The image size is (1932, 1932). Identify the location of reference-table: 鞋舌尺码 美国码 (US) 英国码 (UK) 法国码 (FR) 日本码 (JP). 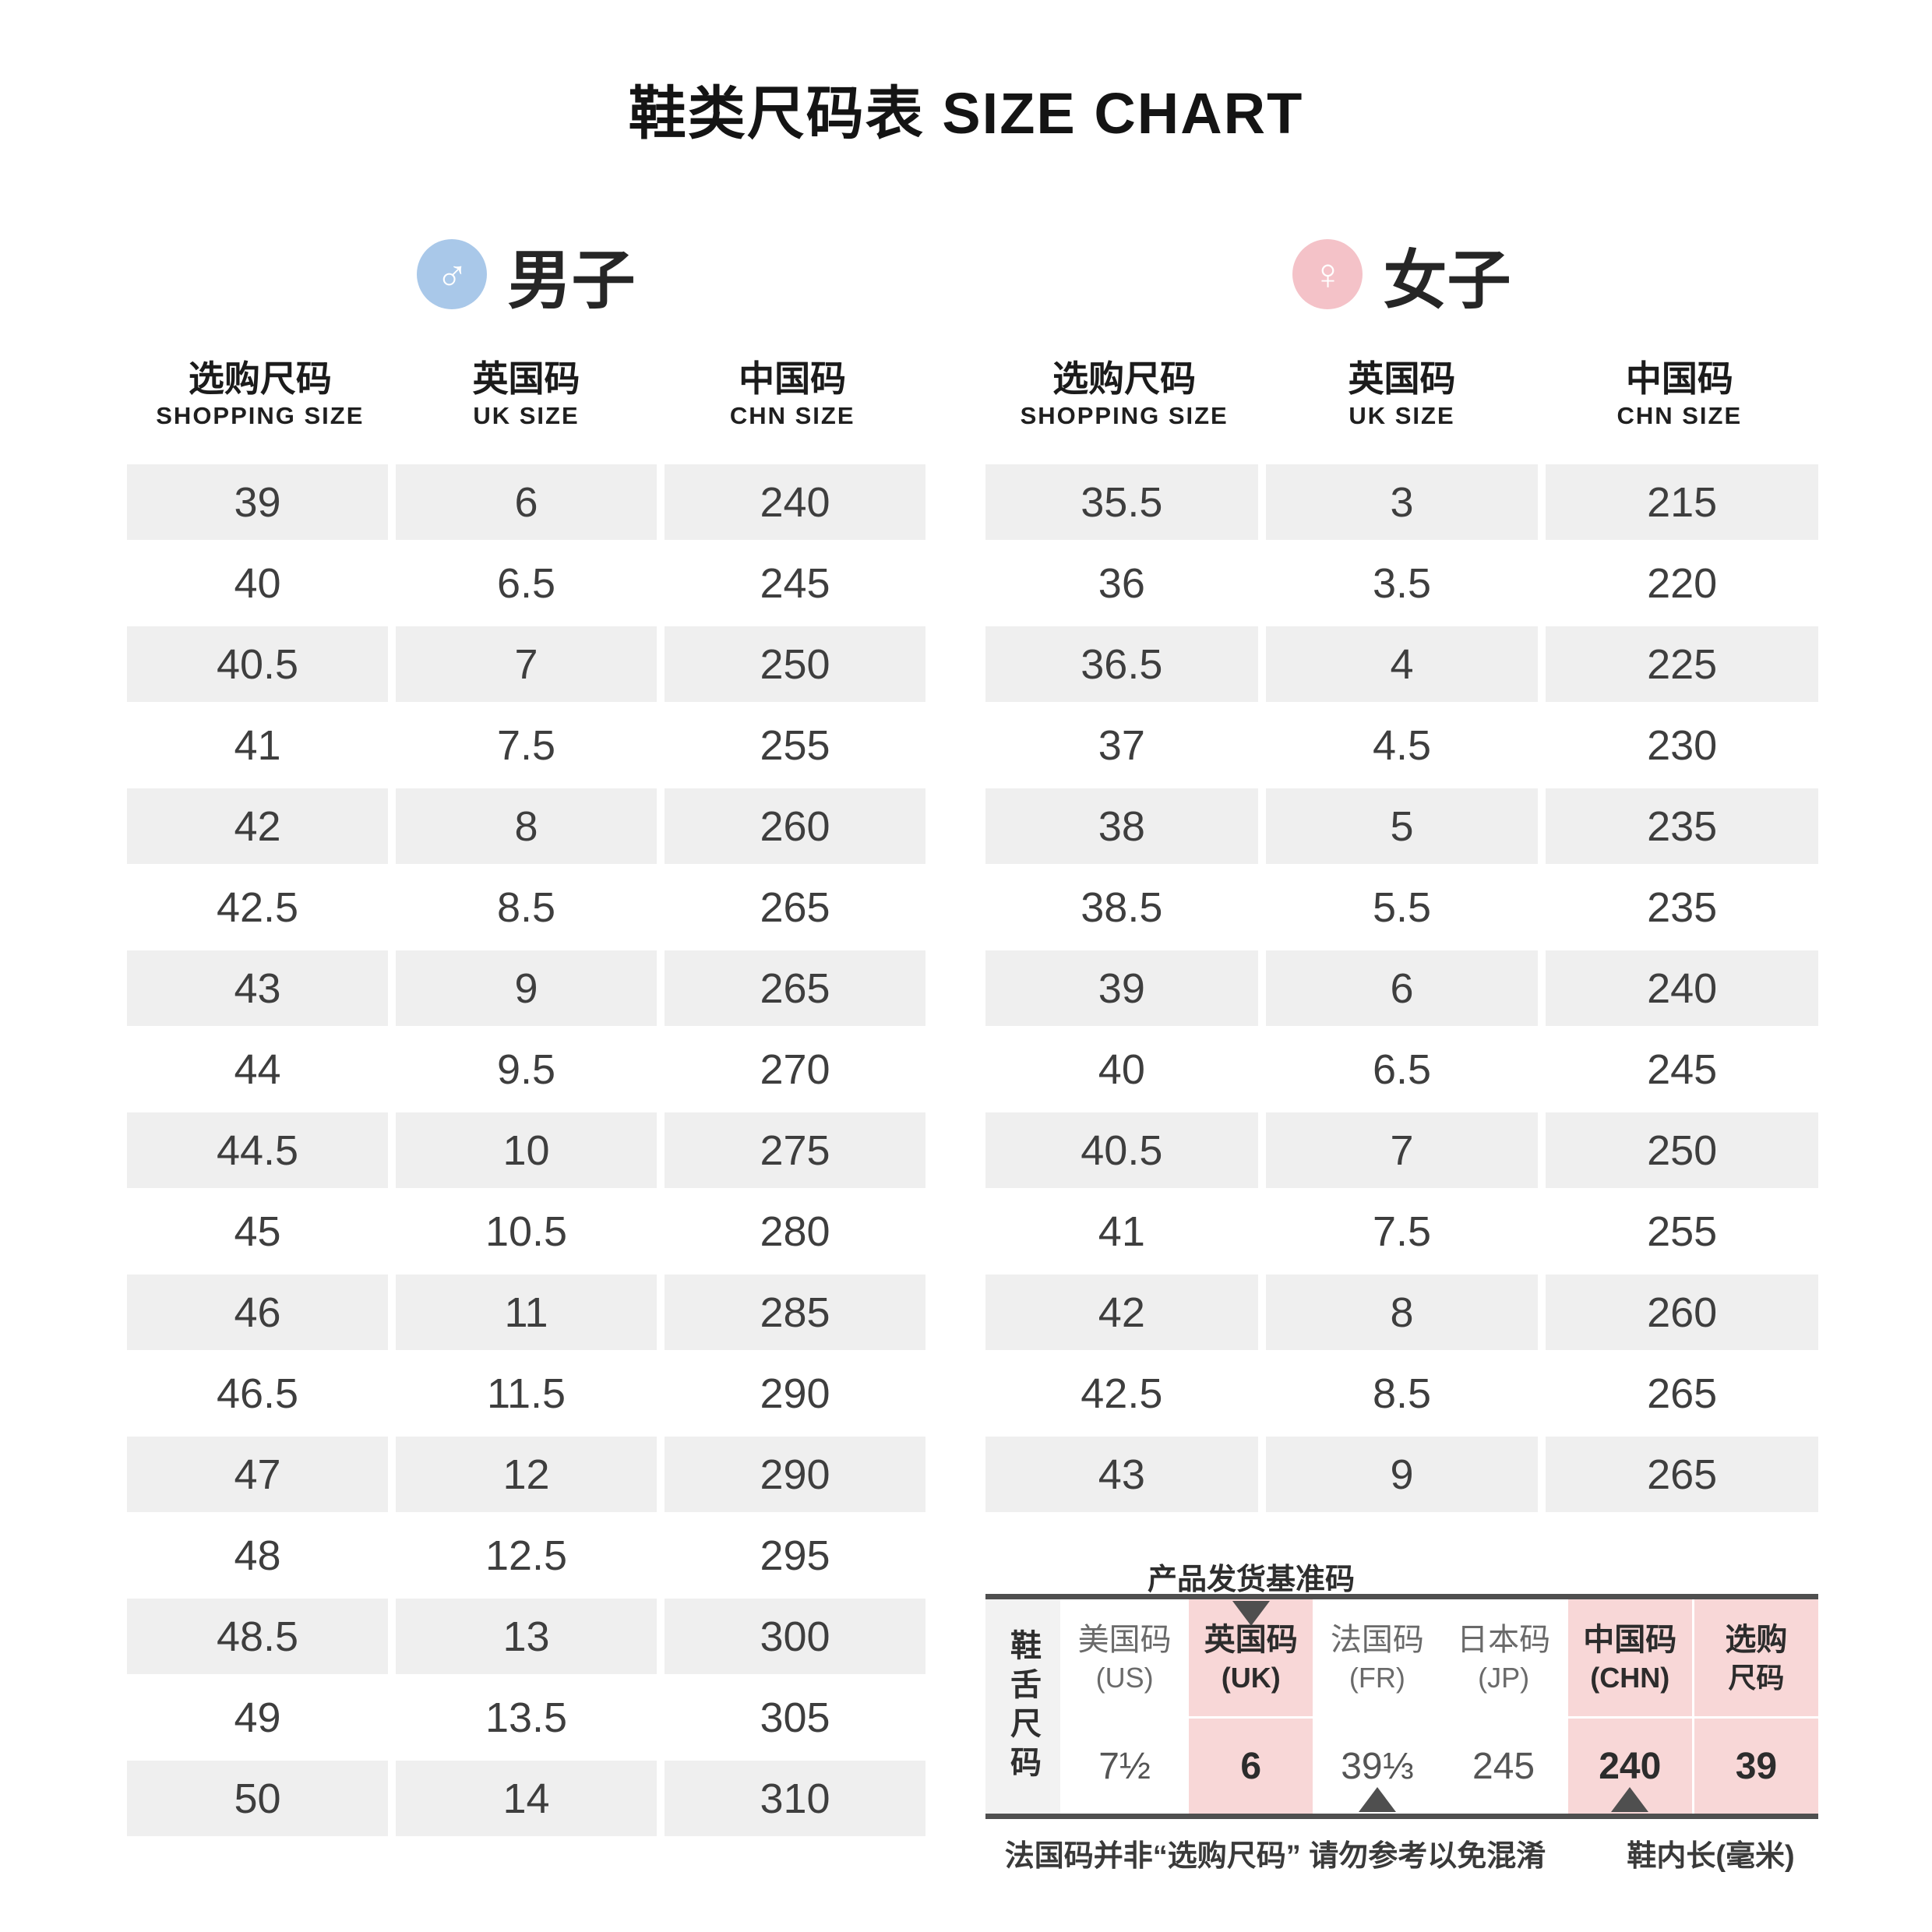
(1401, 1706).